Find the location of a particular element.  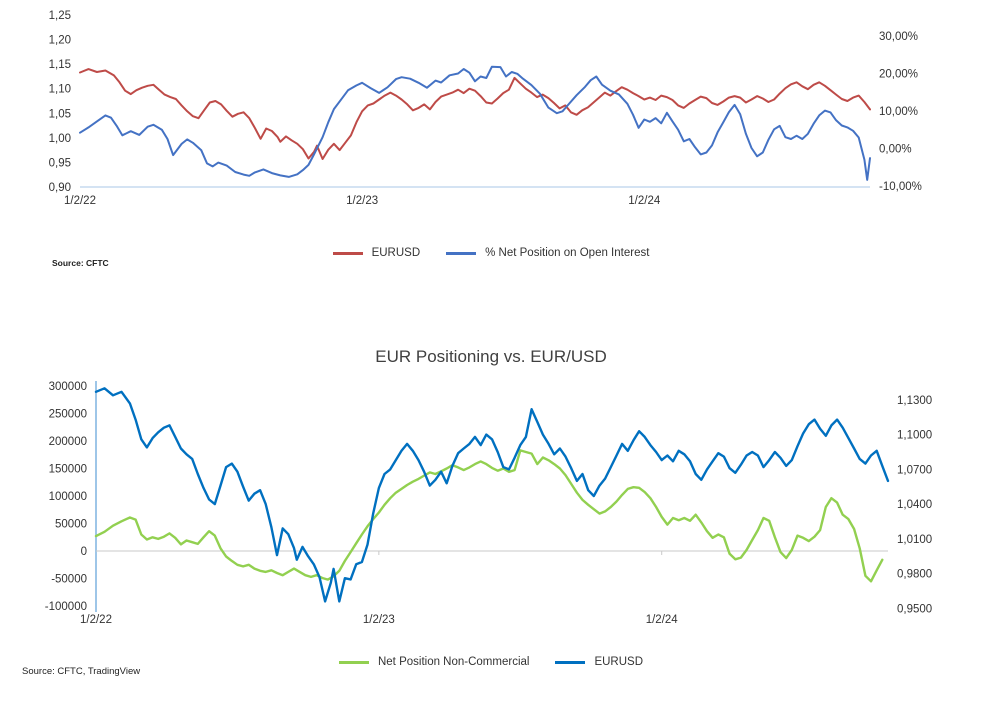

left-axis-tick-label: 100000 is located at coordinates (68, 497).